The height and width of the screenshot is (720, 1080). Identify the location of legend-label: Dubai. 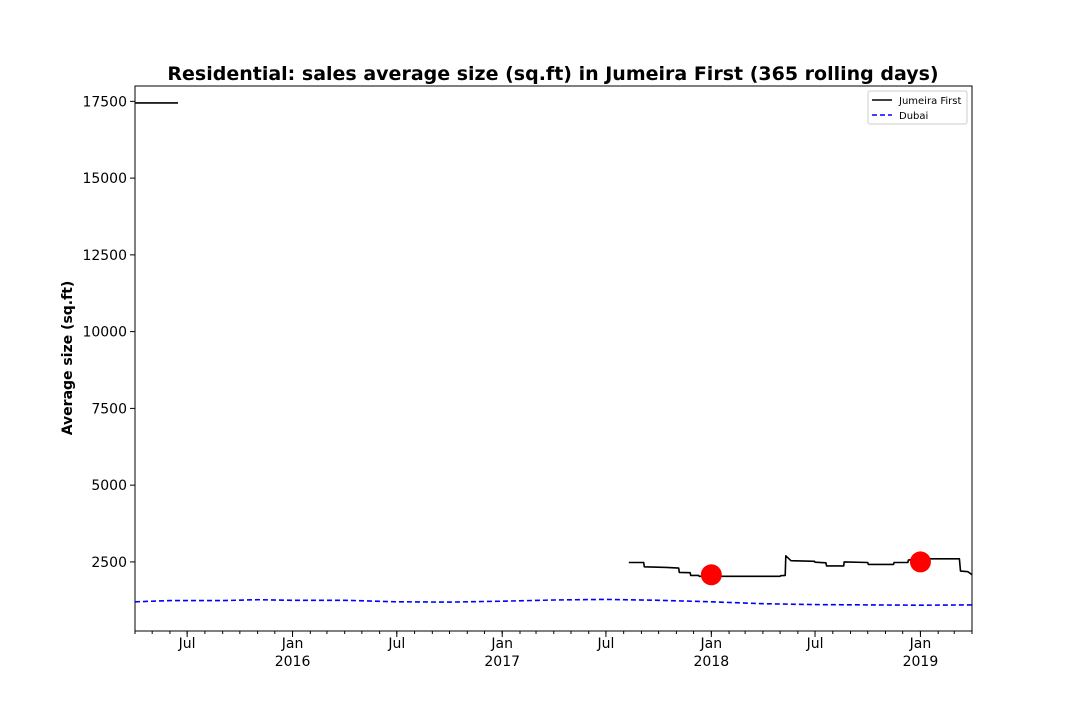
(913, 116).